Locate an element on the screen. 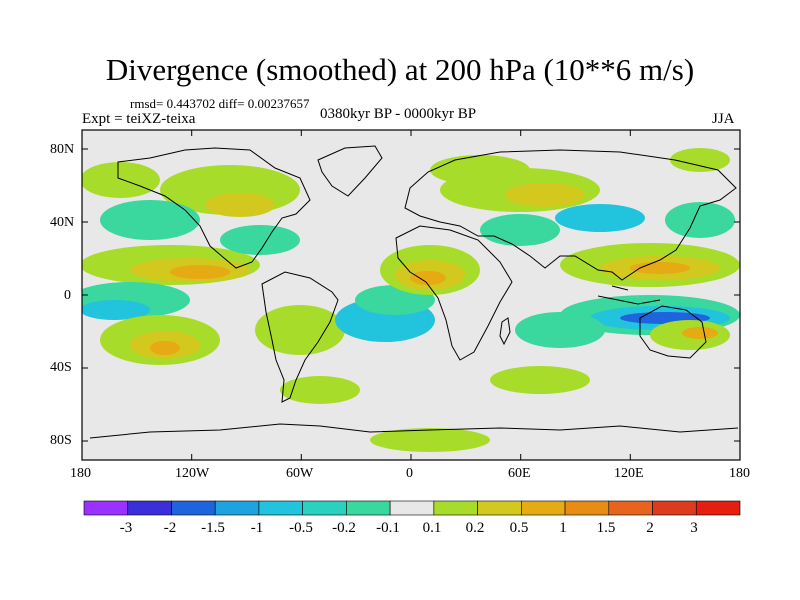 The image size is (800, 600). colorbar-label: 0.2 is located at coordinates (475, 528).